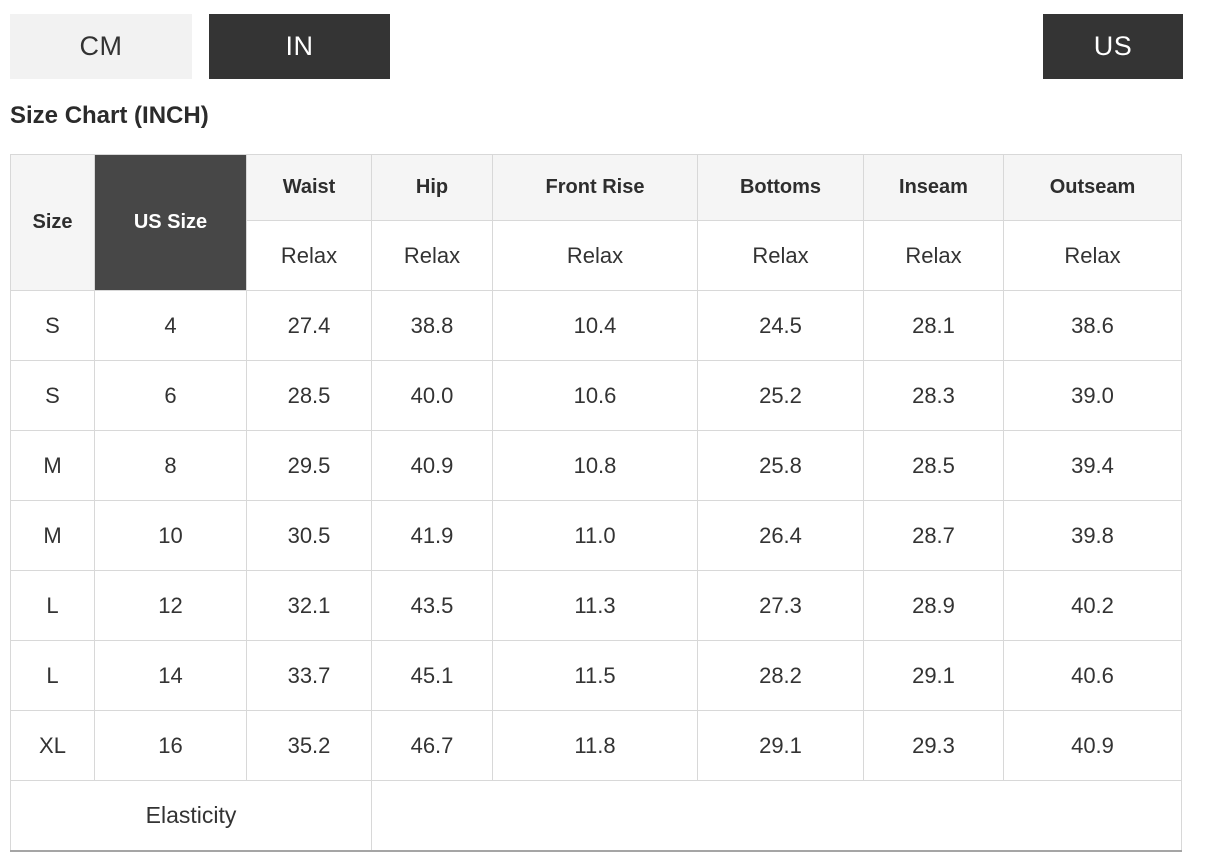 The image size is (1205, 857). I want to click on size-column-header: Size, so click(52, 222).